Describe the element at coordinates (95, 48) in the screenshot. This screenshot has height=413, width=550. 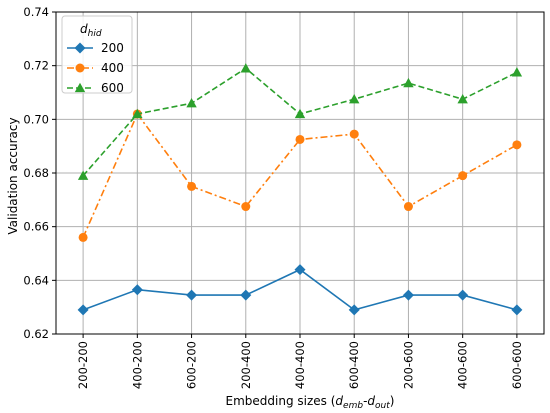
I see `legend-entry: 200` at that location.